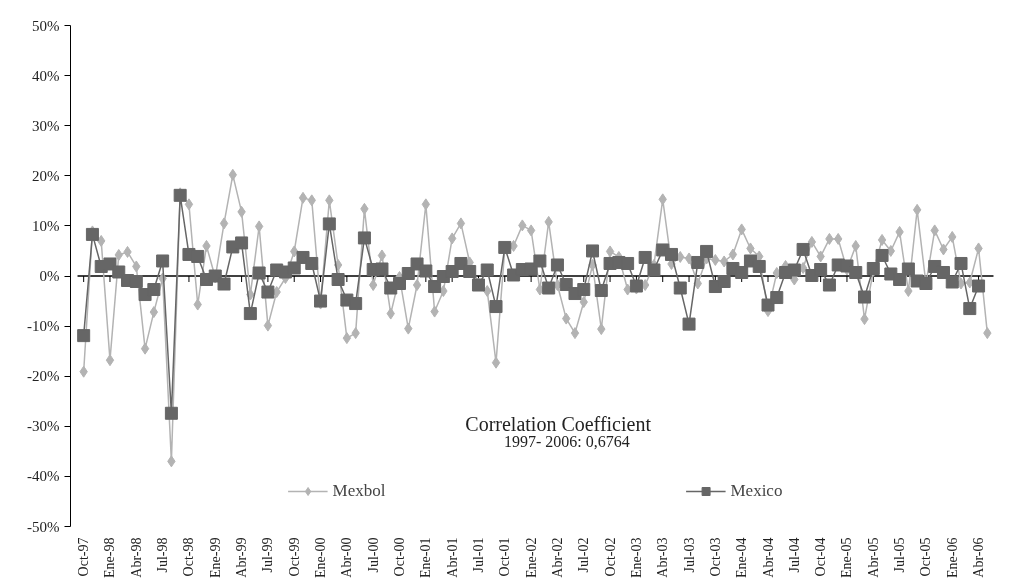 The height and width of the screenshot is (585, 1017). I want to click on annotation: Correlation Coefficient, so click(558, 423).